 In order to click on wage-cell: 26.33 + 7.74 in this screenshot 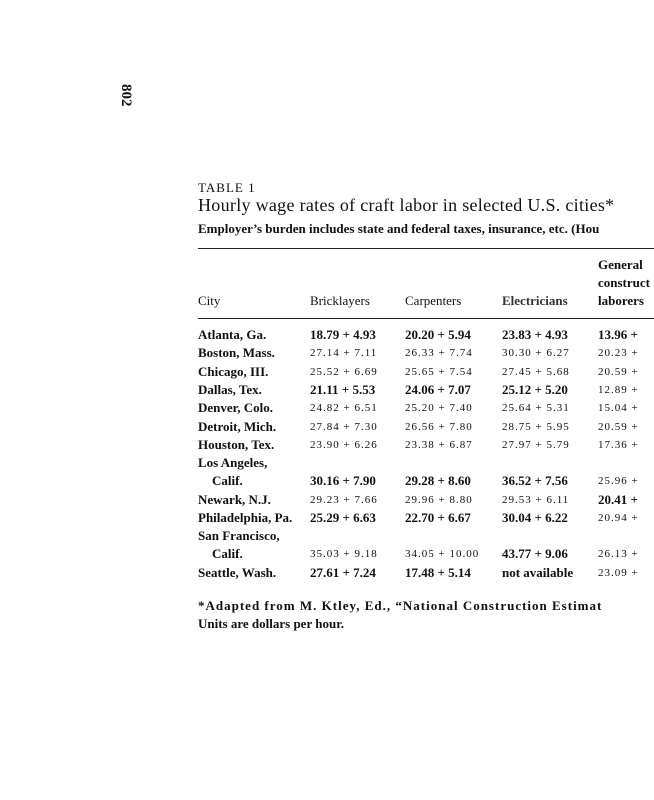, I will do `click(439, 353)`.